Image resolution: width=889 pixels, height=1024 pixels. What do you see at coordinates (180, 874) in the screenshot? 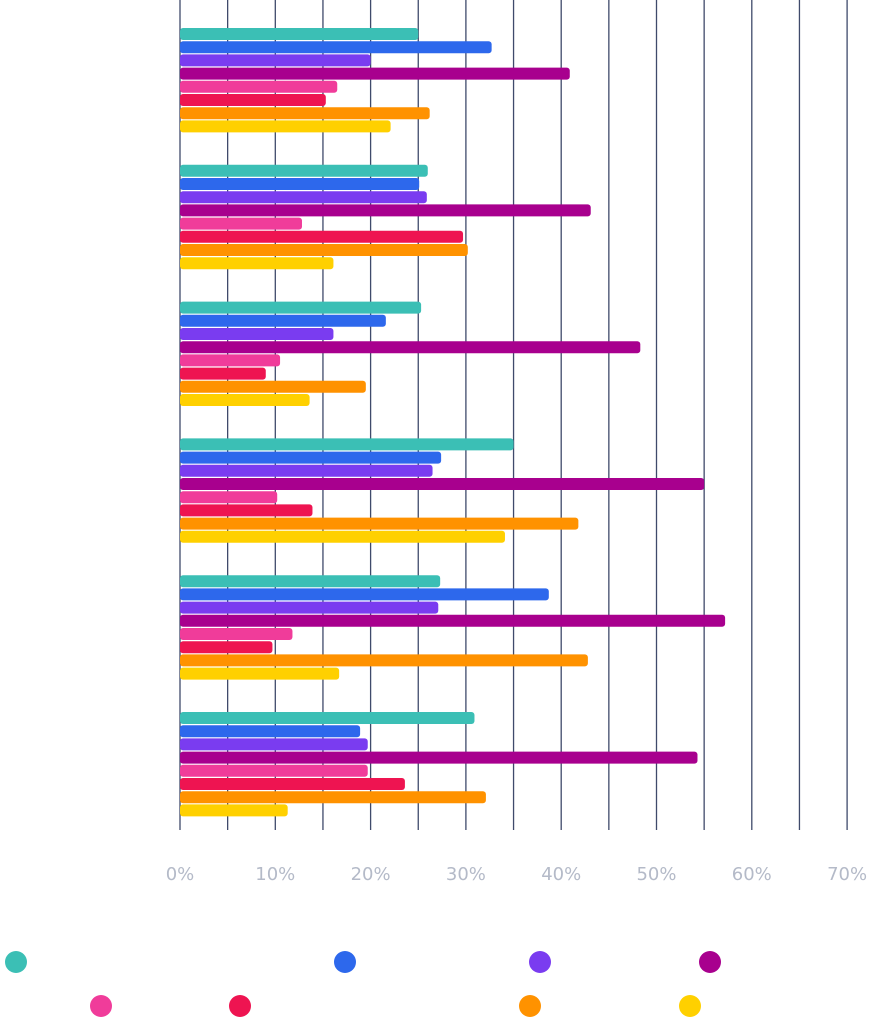
I see `x-tick-label: 0%` at bounding box center [180, 874].